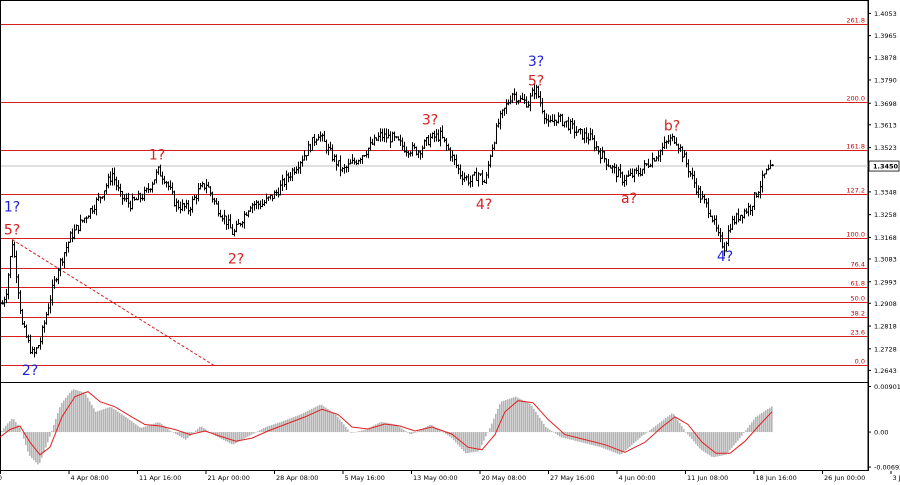 The width and height of the screenshot is (900, 485). Describe the element at coordinates (435, 478) in the screenshot. I see `time-tick-label: 13 May 00:00` at that location.